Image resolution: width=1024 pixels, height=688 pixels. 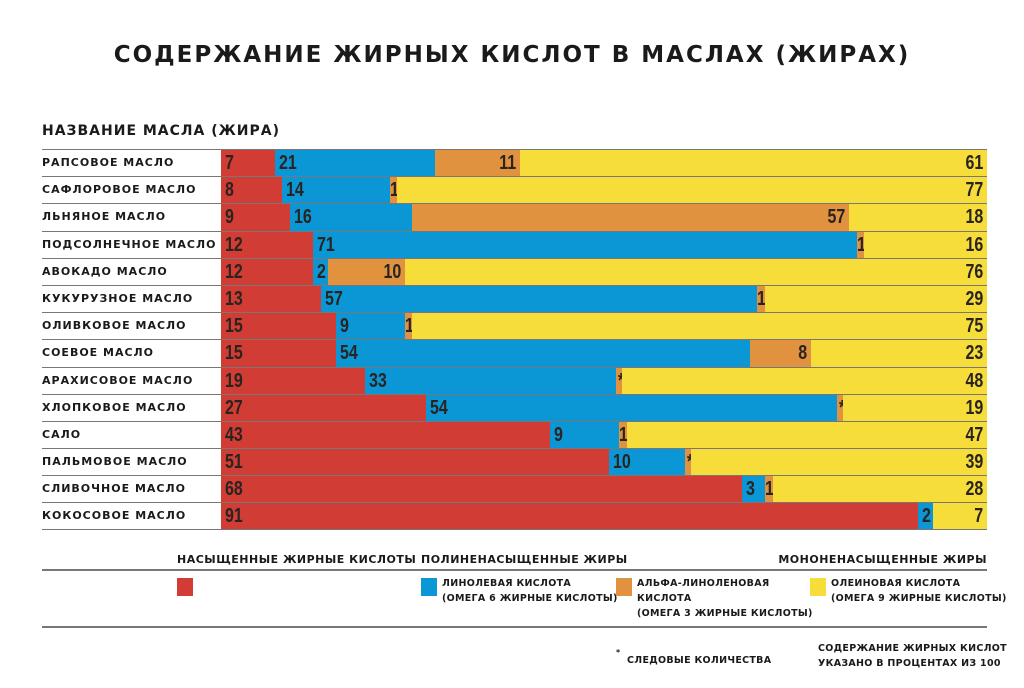 What do you see at coordinates (624, 587) in the screenshot?
I see `legend-swatch-alpha-linolenic` at bounding box center [624, 587].